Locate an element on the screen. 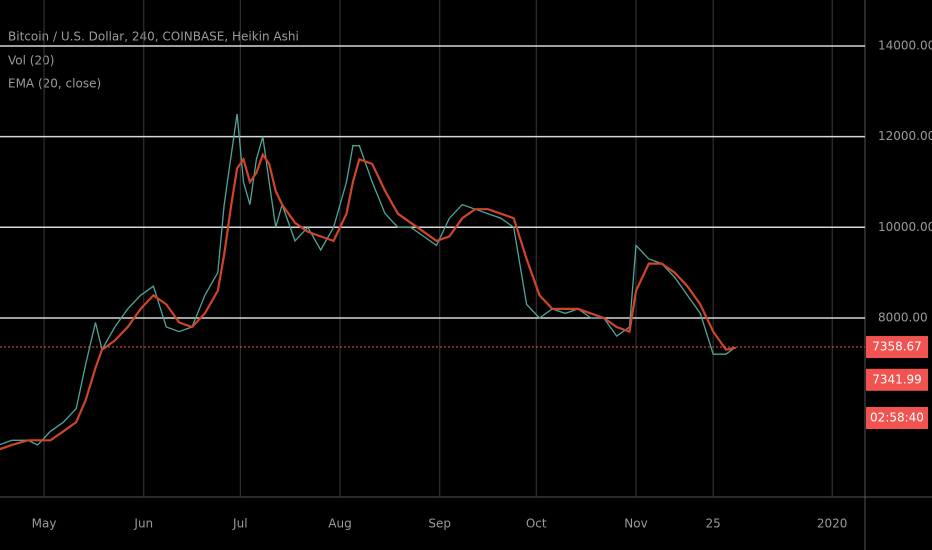  price-label: 7341.99 is located at coordinates (897, 379).